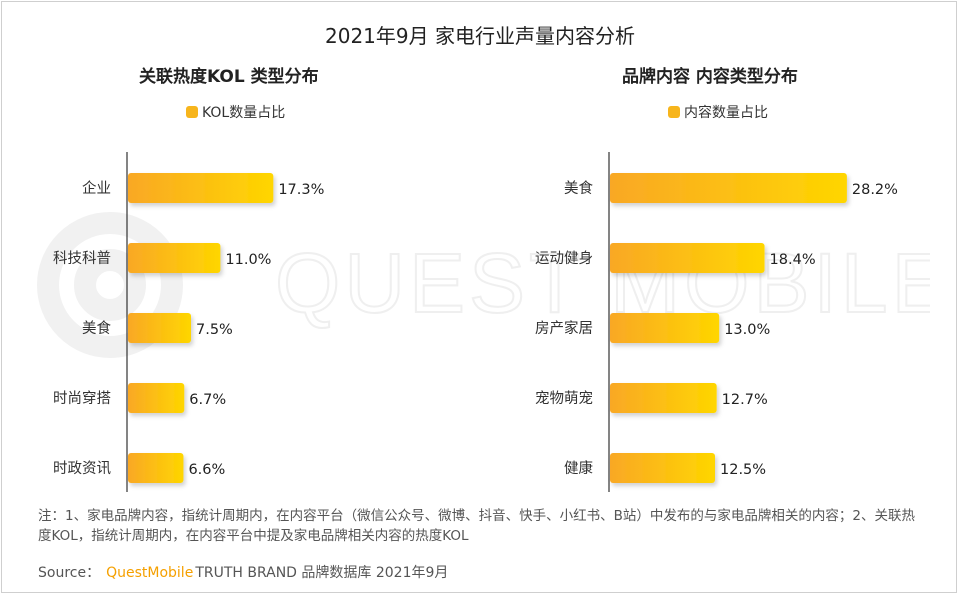 Image resolution: width=960 pixels, height=596 pixels. Describe the element at coordinates (578, 468) in the screenshot. I see `right-category-label: 健康` at that location.